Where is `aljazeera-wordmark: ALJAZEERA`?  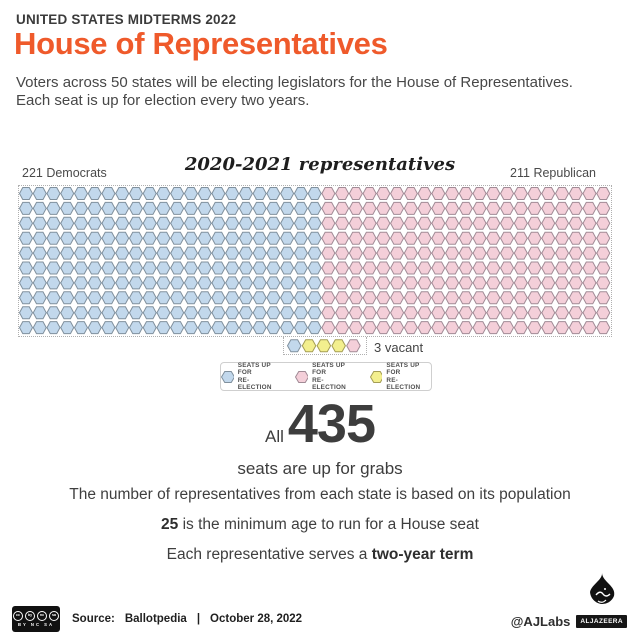 aljazeera-wordmark: ALJAZEERA is located at coordinates (601, 621).